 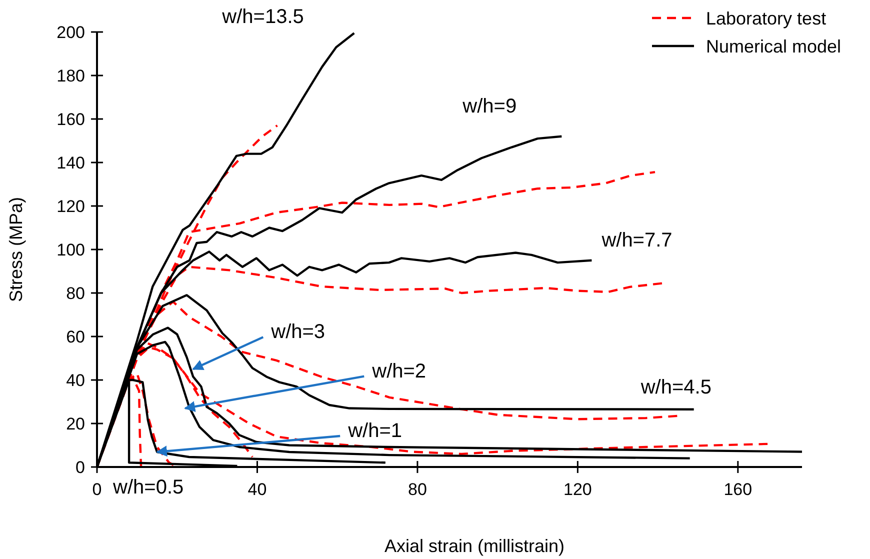 I want to click on annotation: w/h=7.7, so click(x=636, y=240).